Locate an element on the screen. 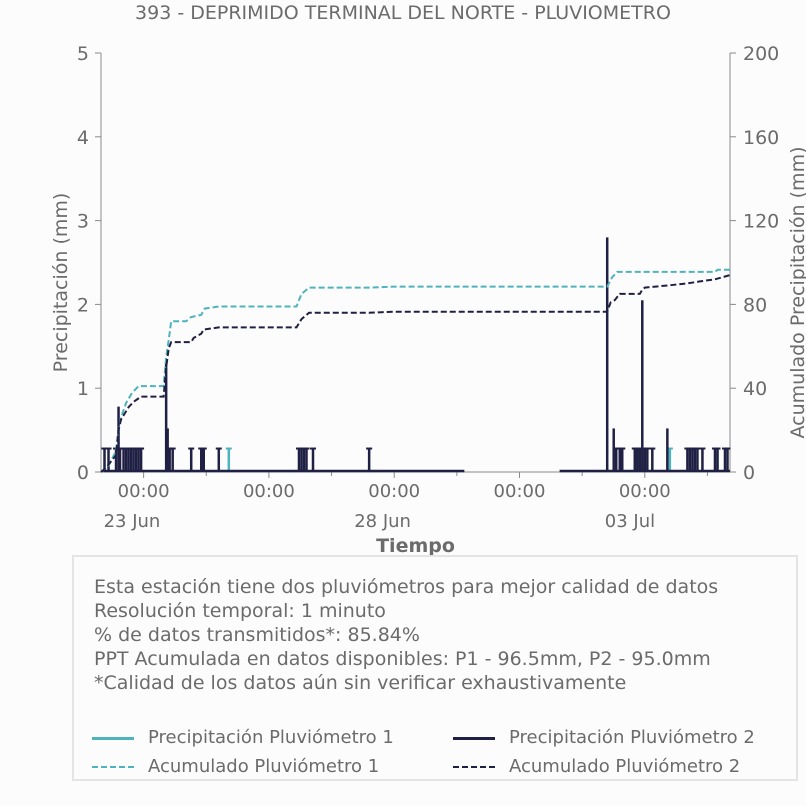  x-date-label: 03 Jul is located at coordinates (630, 521).